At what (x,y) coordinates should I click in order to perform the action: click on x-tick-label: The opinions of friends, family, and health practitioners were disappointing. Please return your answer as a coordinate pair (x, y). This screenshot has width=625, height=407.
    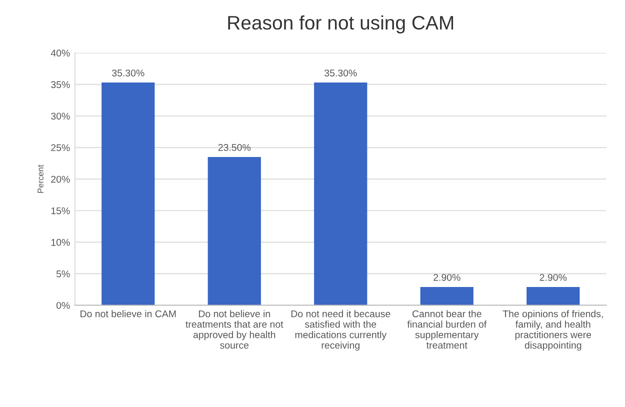
    Looking at the image, I should click on (552, 330).